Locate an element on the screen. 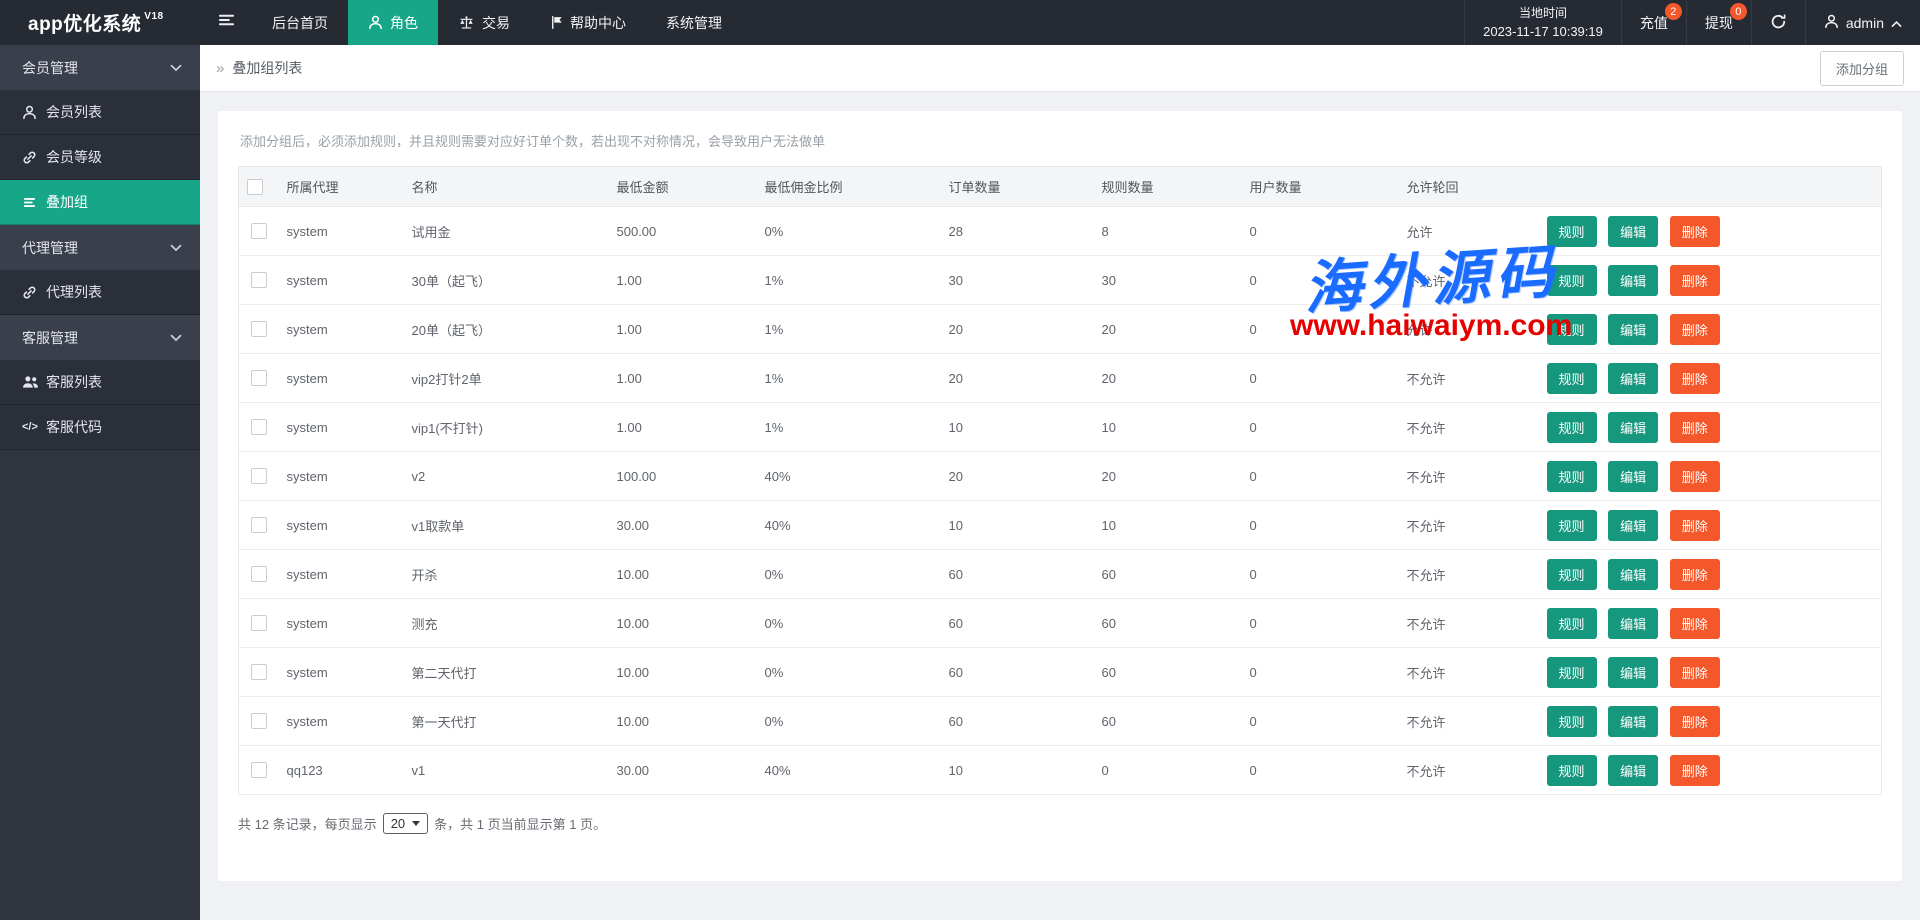 The image size is (1920, 920). cell-name: vip1(不打针) is located at coordinates (506, 427).